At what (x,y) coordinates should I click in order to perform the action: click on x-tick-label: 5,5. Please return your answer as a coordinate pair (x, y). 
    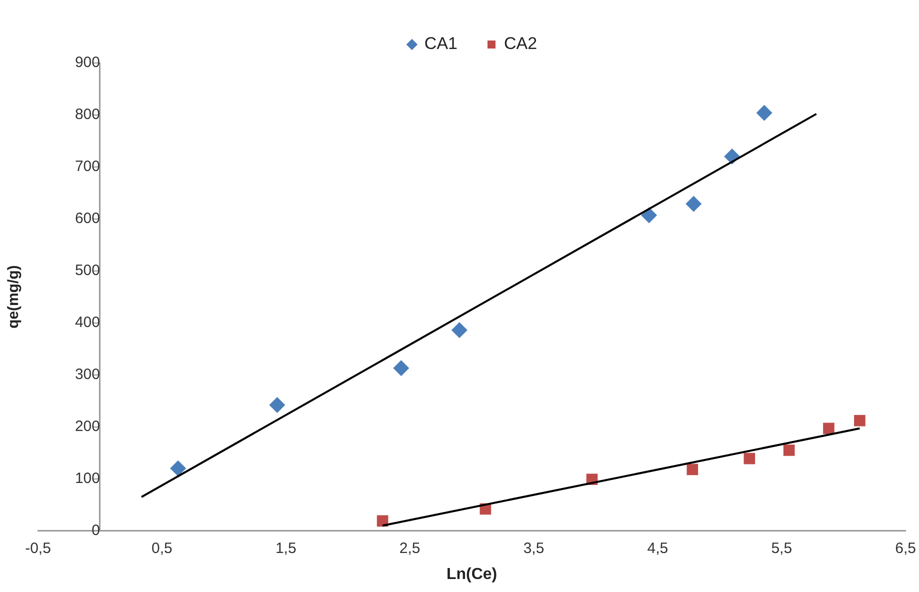
    Looking at the image, I should click on (781, 548).